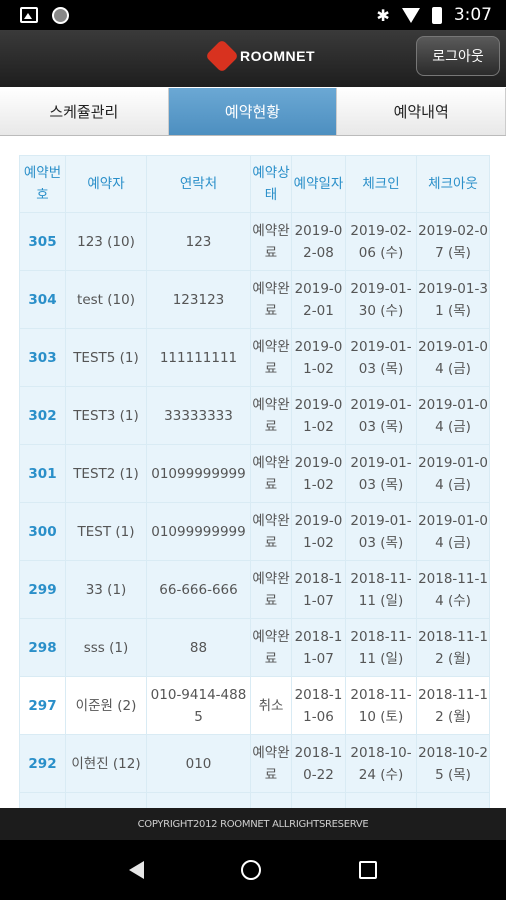 Image resolution: width=506 pixels, height=900 pixels. What do you see at coordinates (60, 15) in the screenshot?
I see `circle-notification-icon` at bounding box center [60, 15].